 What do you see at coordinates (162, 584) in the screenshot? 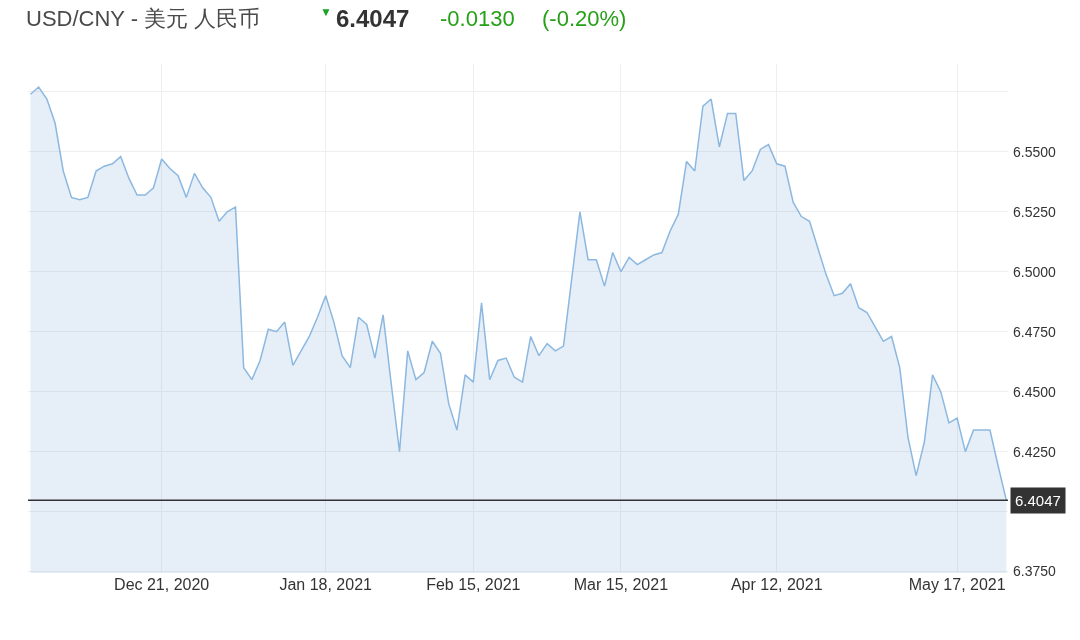
I see `x-tick-label: Dec 21, 2020` at bounding box center [162, 584].